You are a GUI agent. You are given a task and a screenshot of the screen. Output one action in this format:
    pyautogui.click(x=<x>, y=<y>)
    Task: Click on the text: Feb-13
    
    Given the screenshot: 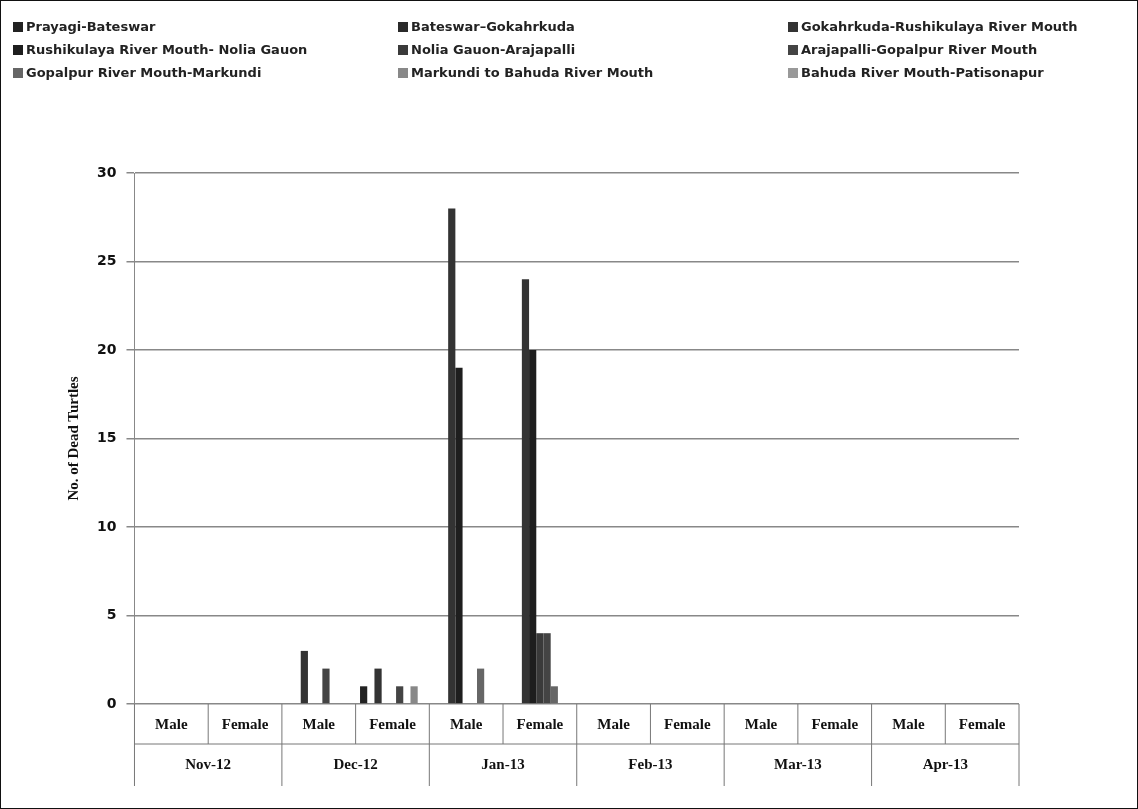 What is the action you would take?
    pyautogui.click(x=650, y=763)
    